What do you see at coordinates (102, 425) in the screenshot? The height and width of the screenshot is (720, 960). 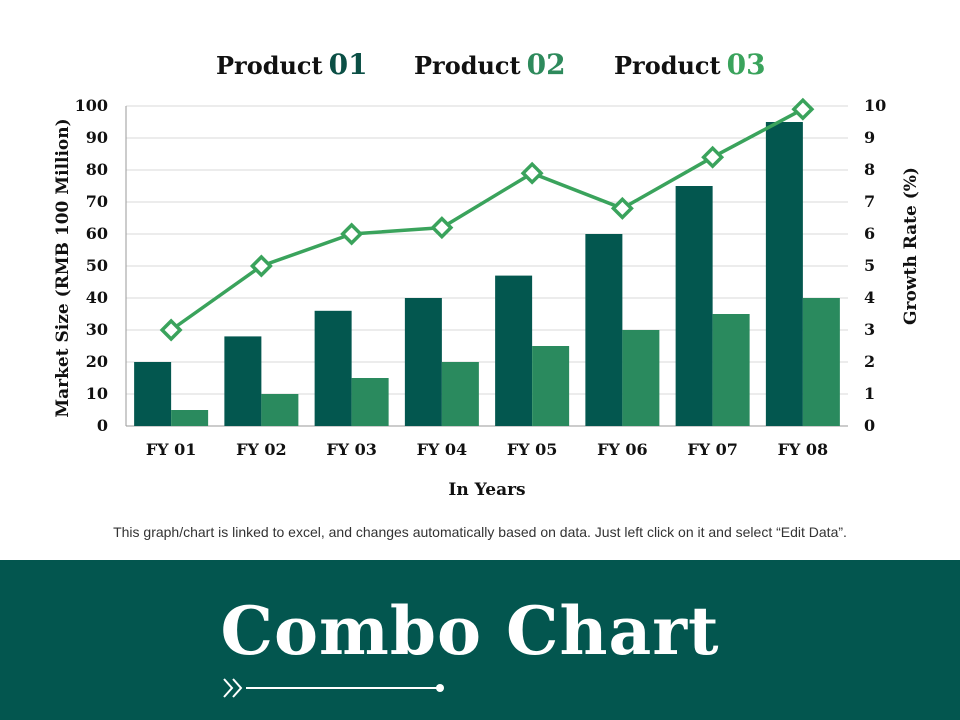 I see `y-tick-label: 0` at bounding box center [102, 425].